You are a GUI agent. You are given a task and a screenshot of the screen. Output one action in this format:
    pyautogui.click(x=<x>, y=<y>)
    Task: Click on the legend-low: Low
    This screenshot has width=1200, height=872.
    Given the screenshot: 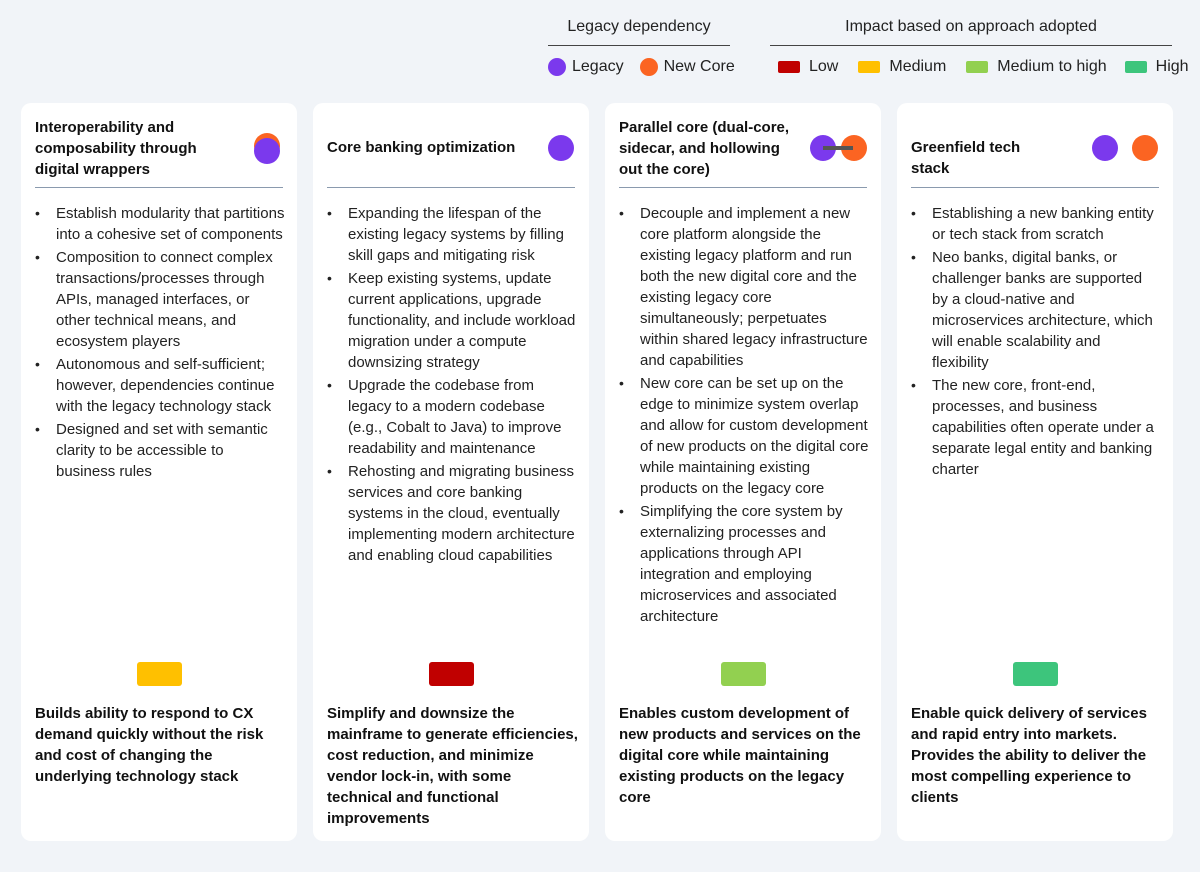 What is the action you would take?
    pyautogui.click(x=808, y=67)
    